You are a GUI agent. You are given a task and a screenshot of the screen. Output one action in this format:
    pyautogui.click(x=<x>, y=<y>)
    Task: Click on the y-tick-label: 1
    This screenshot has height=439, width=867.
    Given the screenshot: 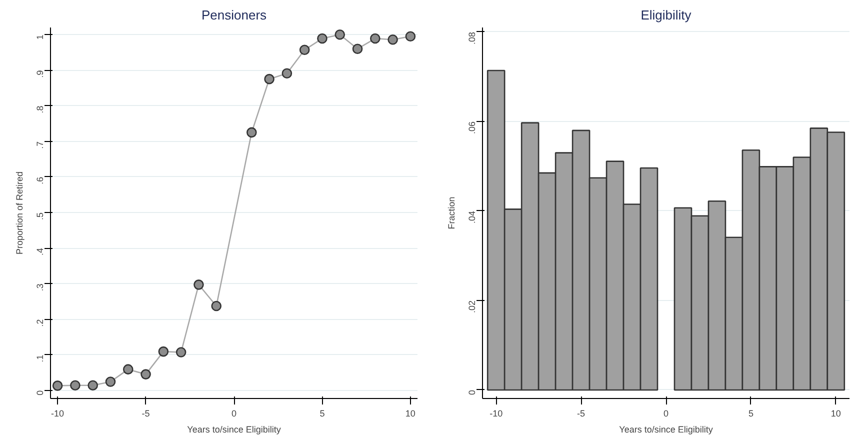 What is the action you would take?
    pyautogui.click(x=40, y=37)
    